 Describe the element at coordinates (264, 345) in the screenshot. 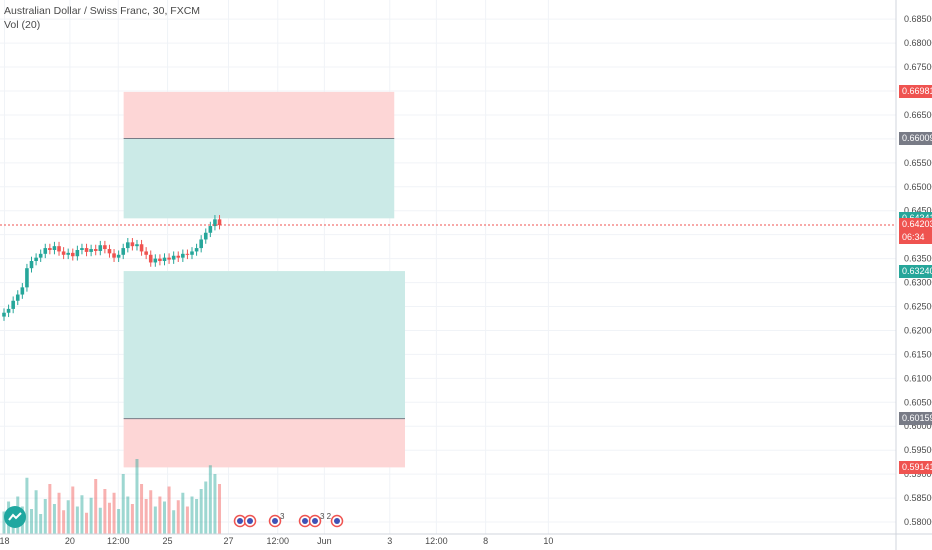

I see `long-target-zone` at that location.